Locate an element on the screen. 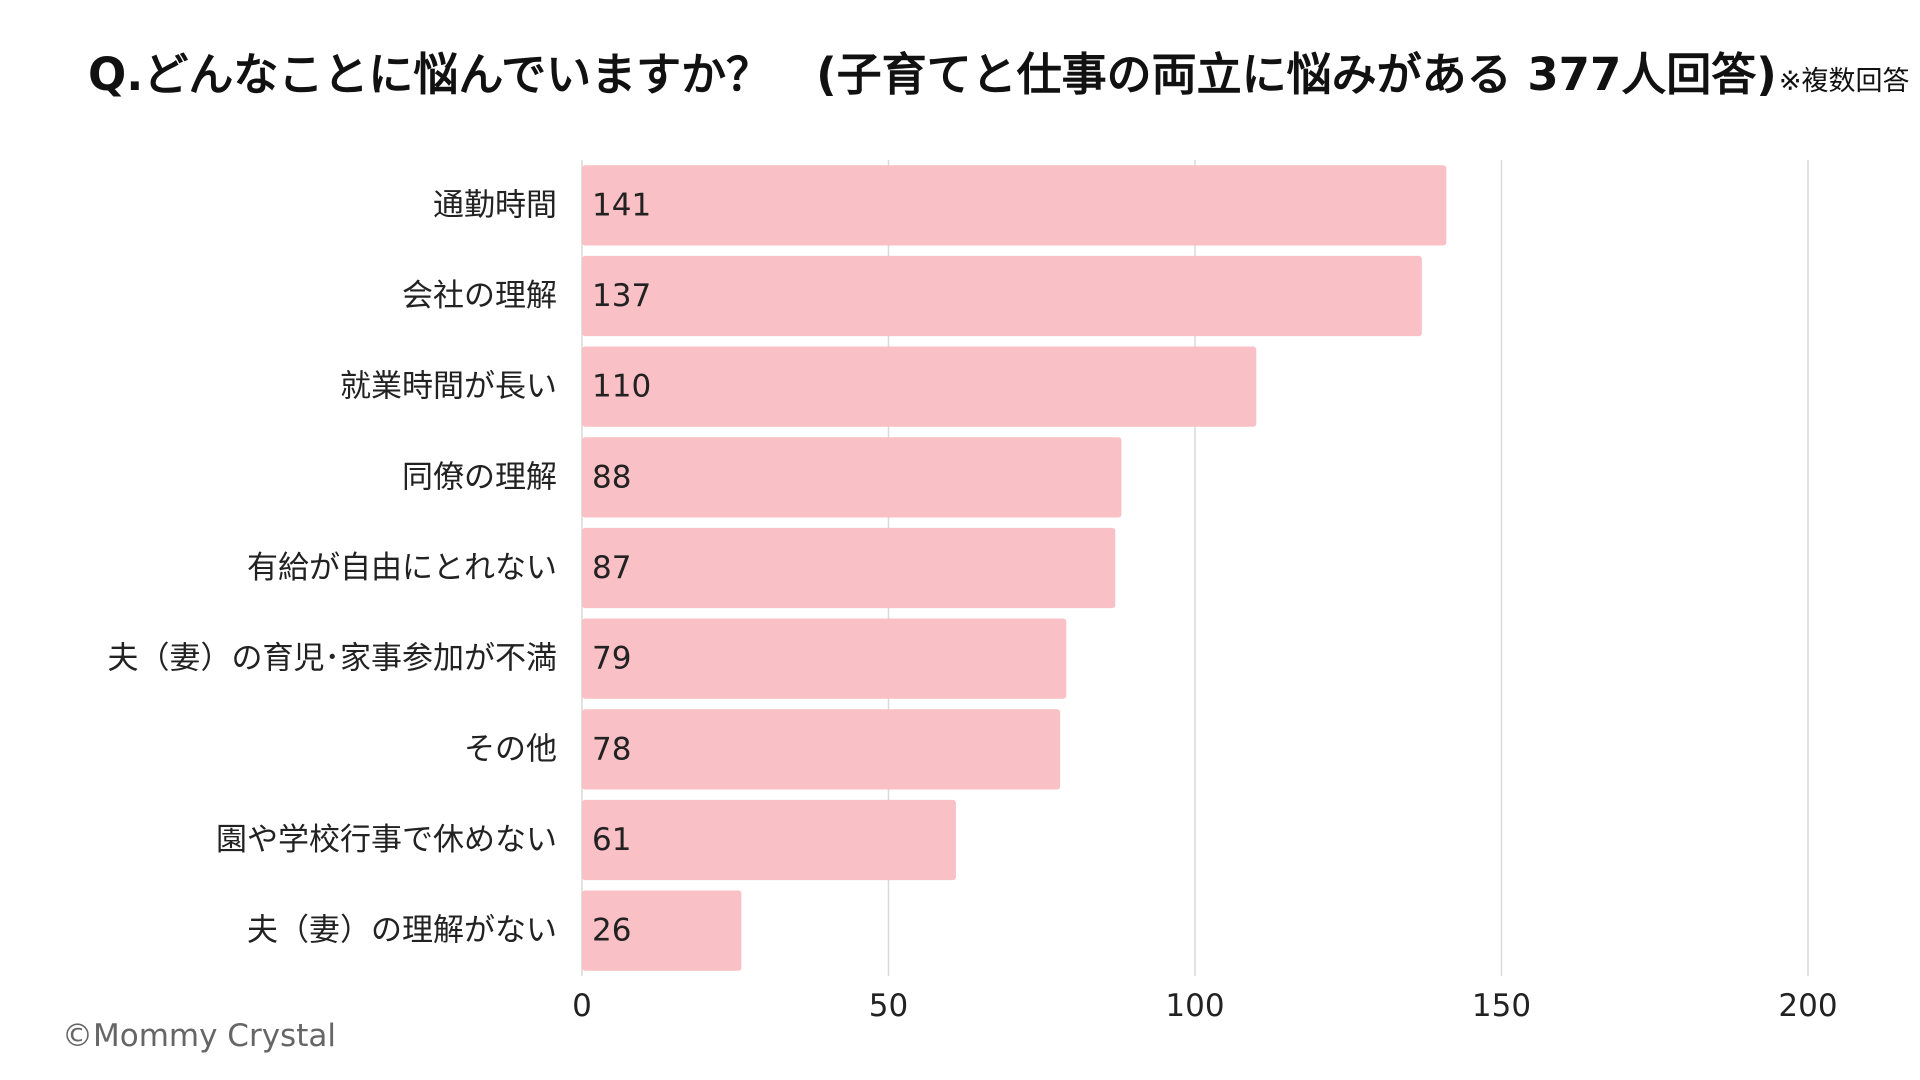 The image size is (1920, 1080). value-label-4: 87 is located at coordinates (611, 568).